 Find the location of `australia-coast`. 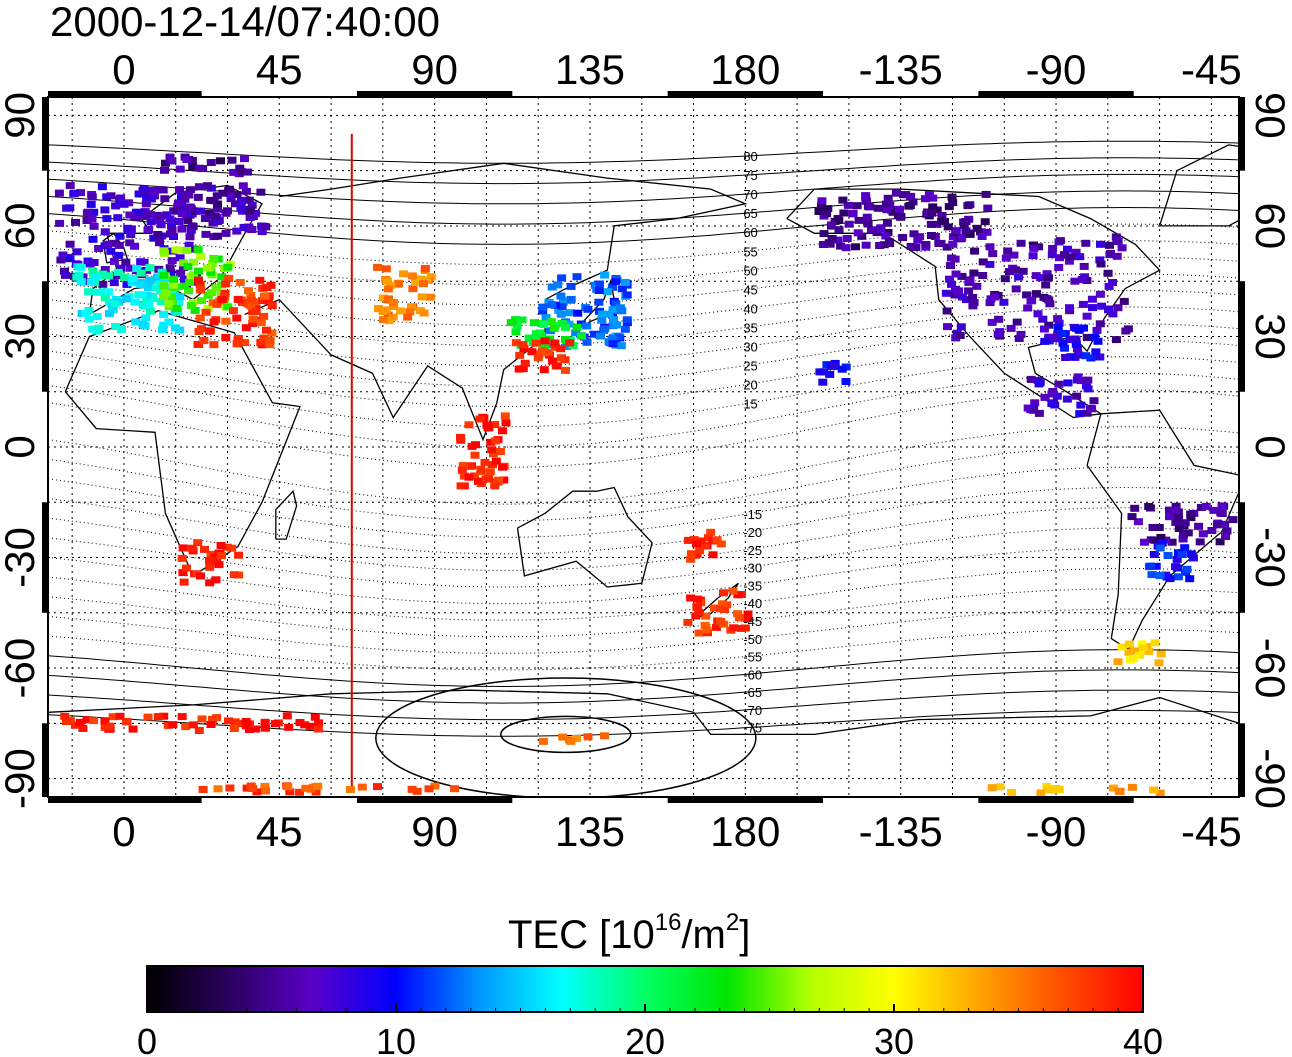

australia-coast is located at coordinates (584, 537).